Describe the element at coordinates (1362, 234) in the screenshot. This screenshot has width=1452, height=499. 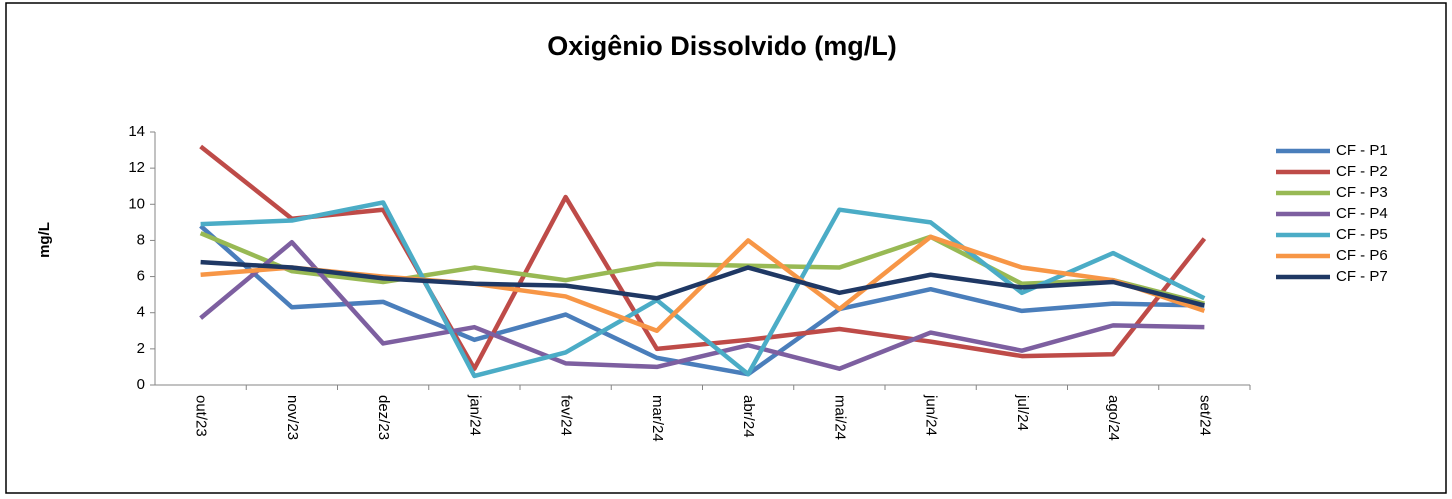
I see `legend-label: CF - P5` at that location.